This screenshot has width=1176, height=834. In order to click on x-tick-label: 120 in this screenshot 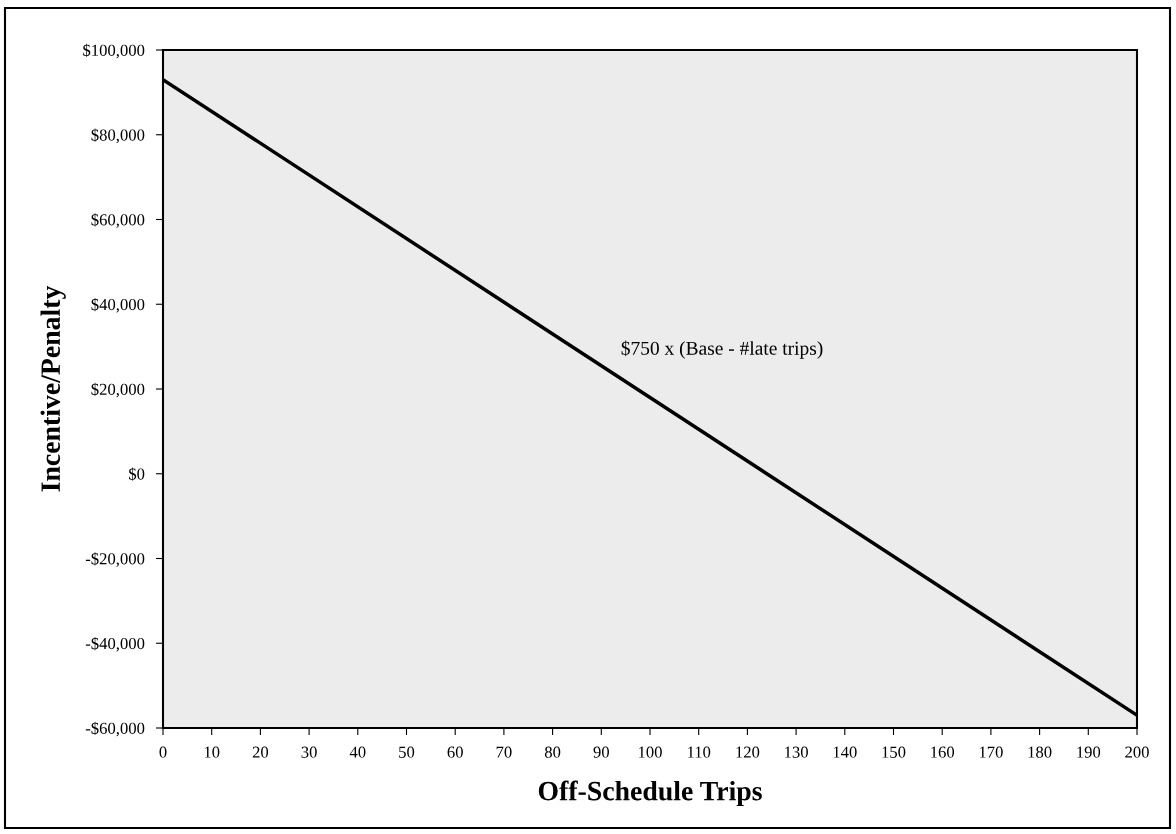, I will do `click(748, 752)`.